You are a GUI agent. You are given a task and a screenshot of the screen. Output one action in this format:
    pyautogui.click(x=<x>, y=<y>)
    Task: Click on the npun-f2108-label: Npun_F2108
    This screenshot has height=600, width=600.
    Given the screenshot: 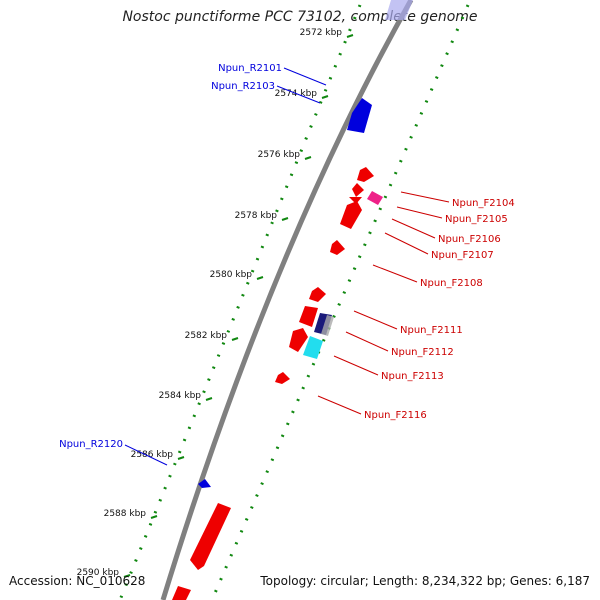 What is the action you would take?
    pyautogui.click(x=451, y=283)
    